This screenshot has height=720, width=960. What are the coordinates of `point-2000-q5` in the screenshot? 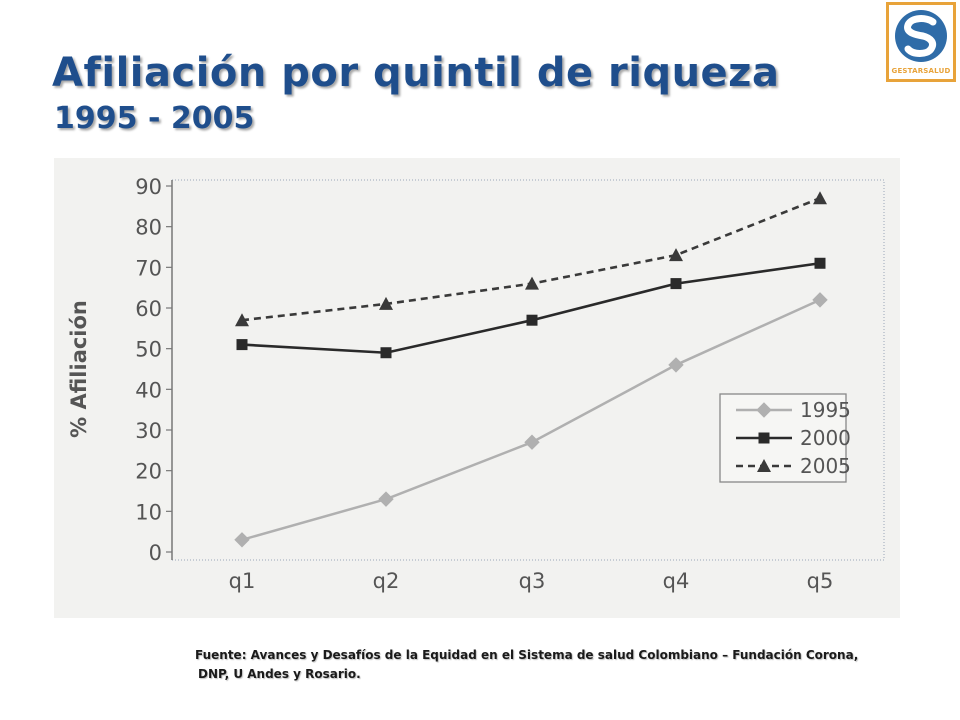 It's located at (820, 263).